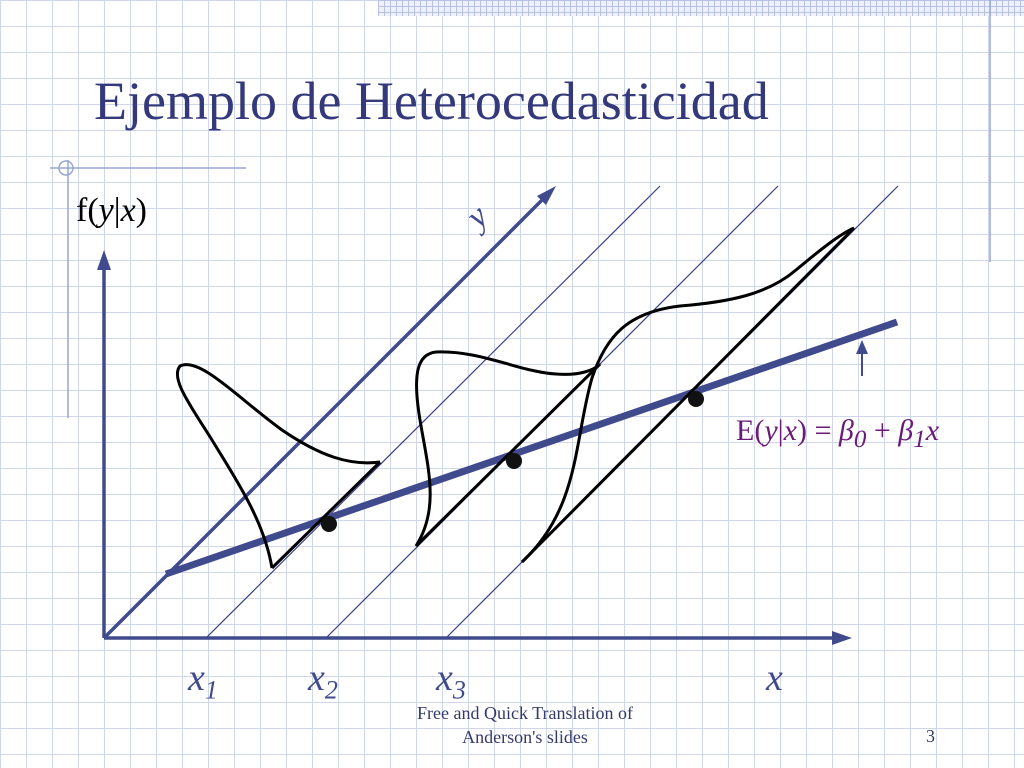 Image resolution: width=1024 pixels, height=768 pixels. Describe the element at coordinates (862, 347) in the screenshot. I see `regression-pointer-arrowhead` at that location.